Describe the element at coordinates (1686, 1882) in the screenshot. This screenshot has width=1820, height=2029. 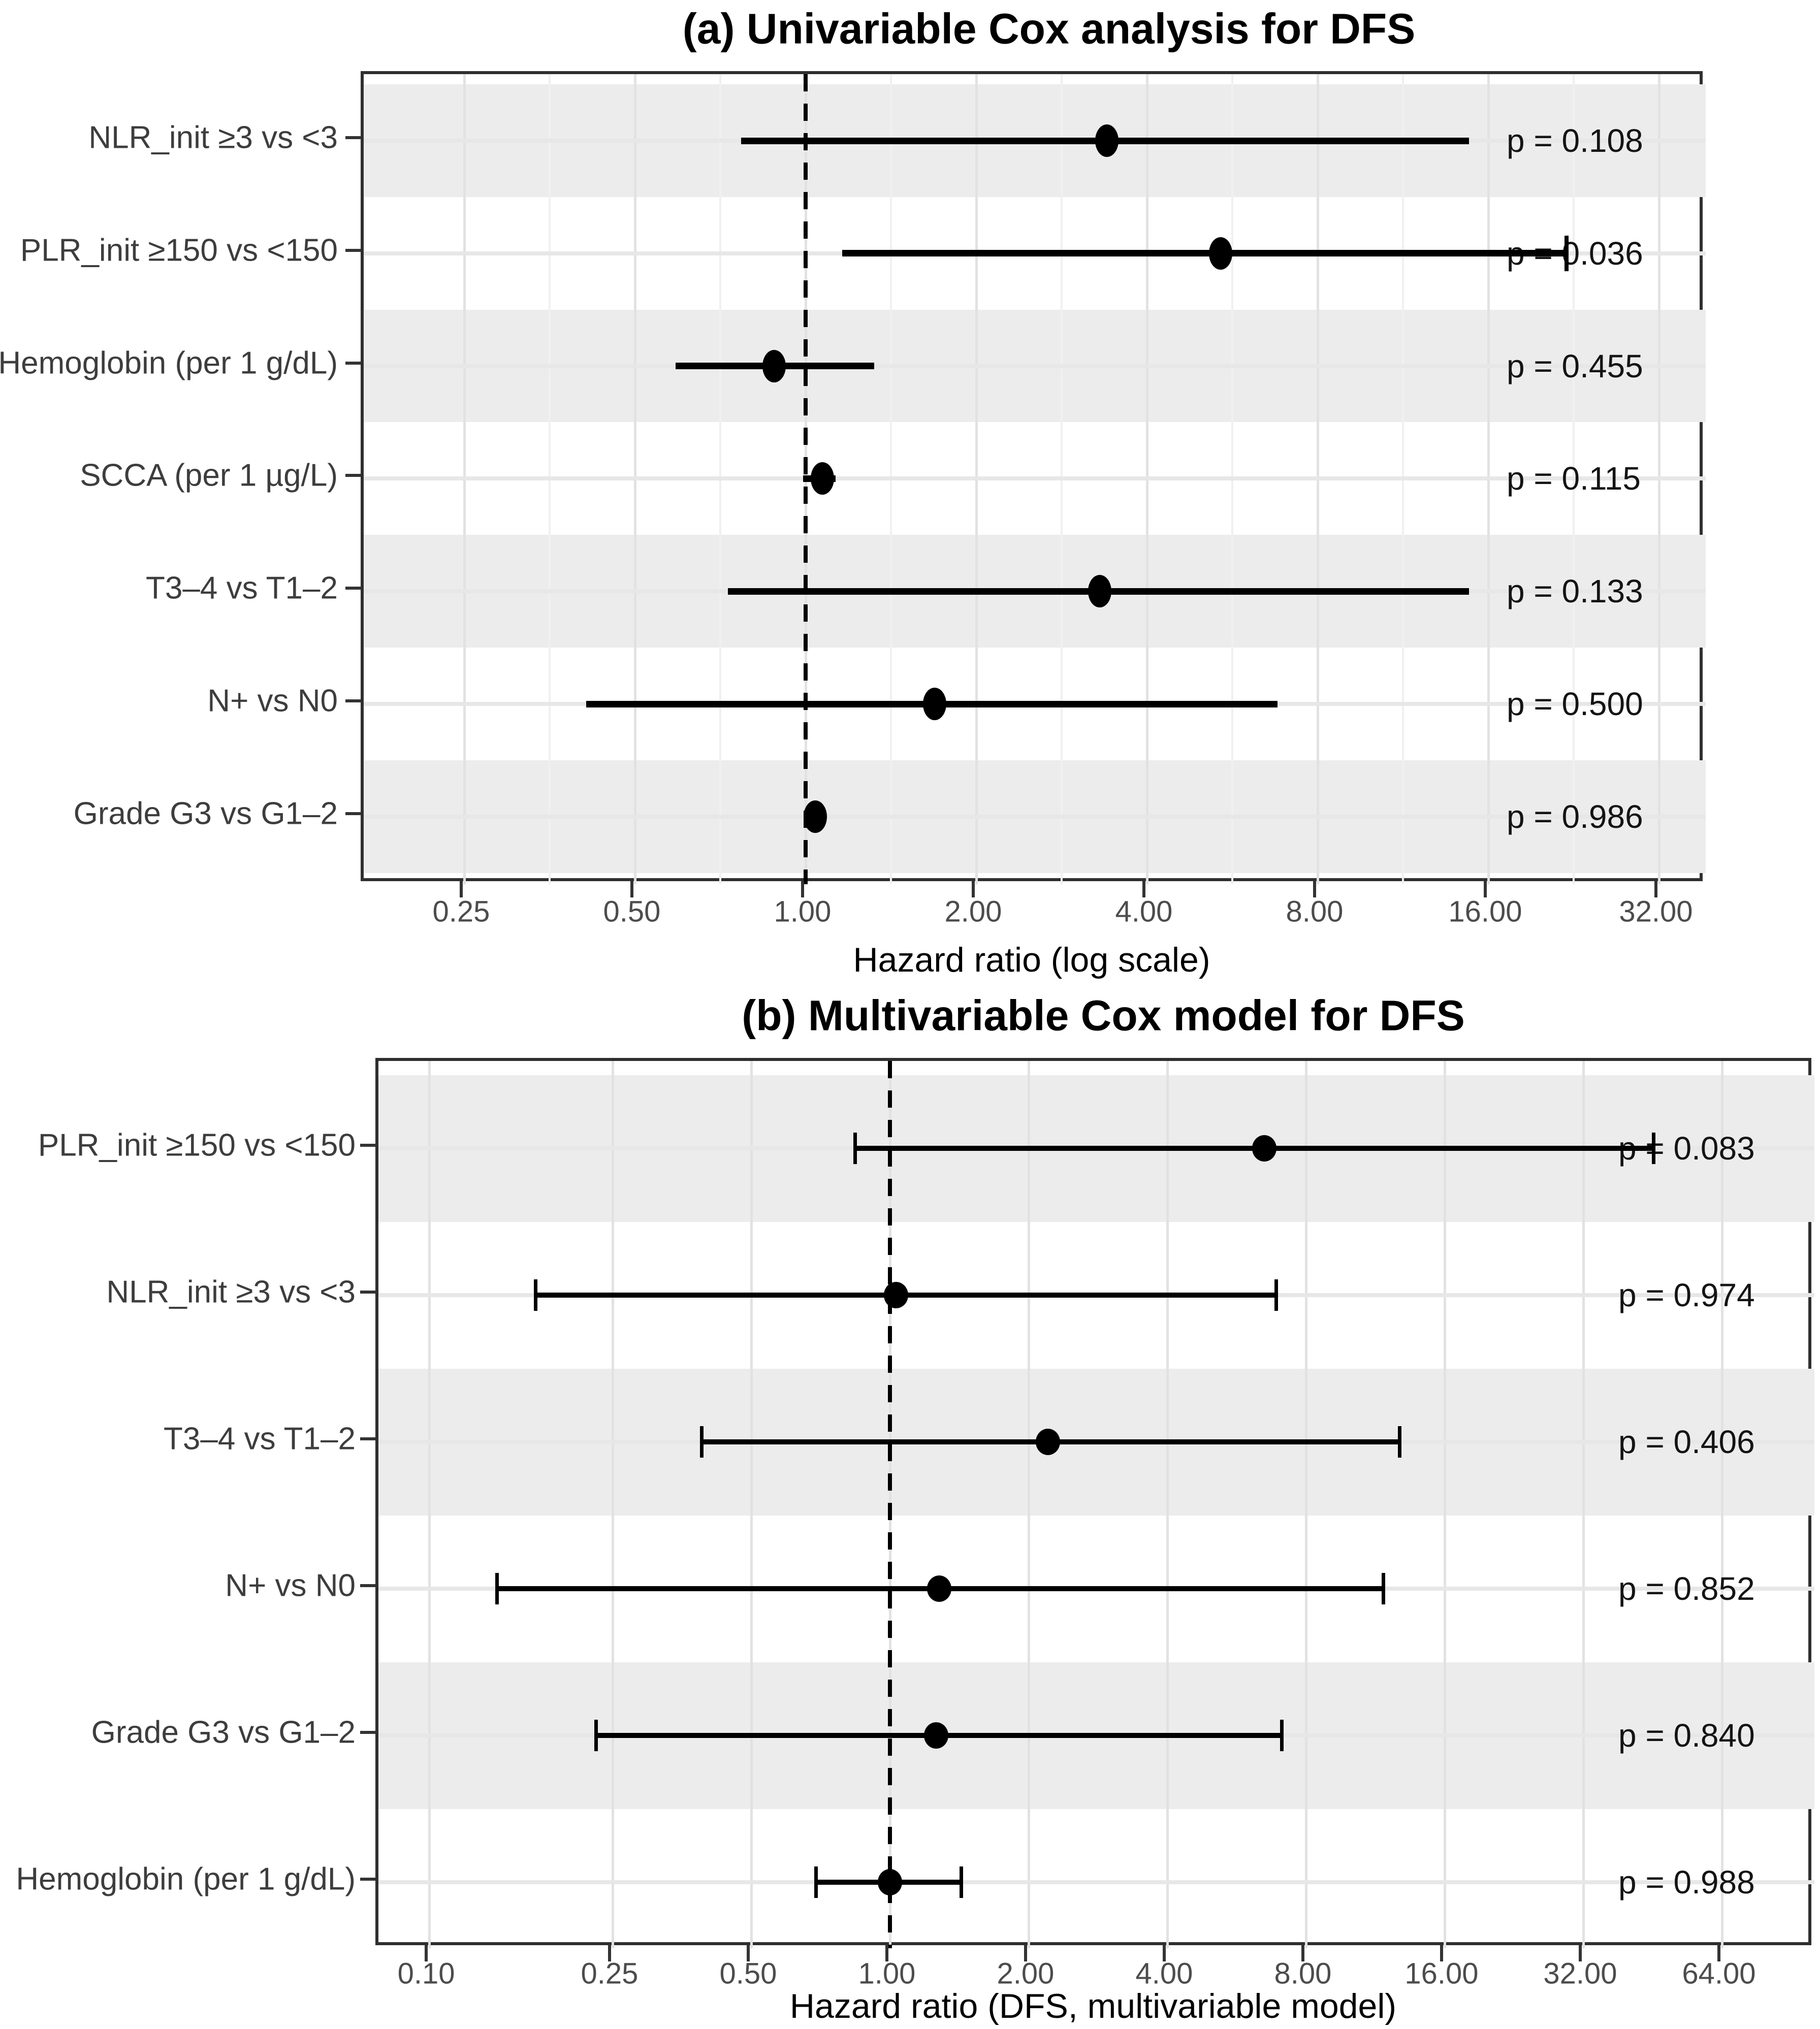
I see `p-value-label: p = 0.988` at that location.